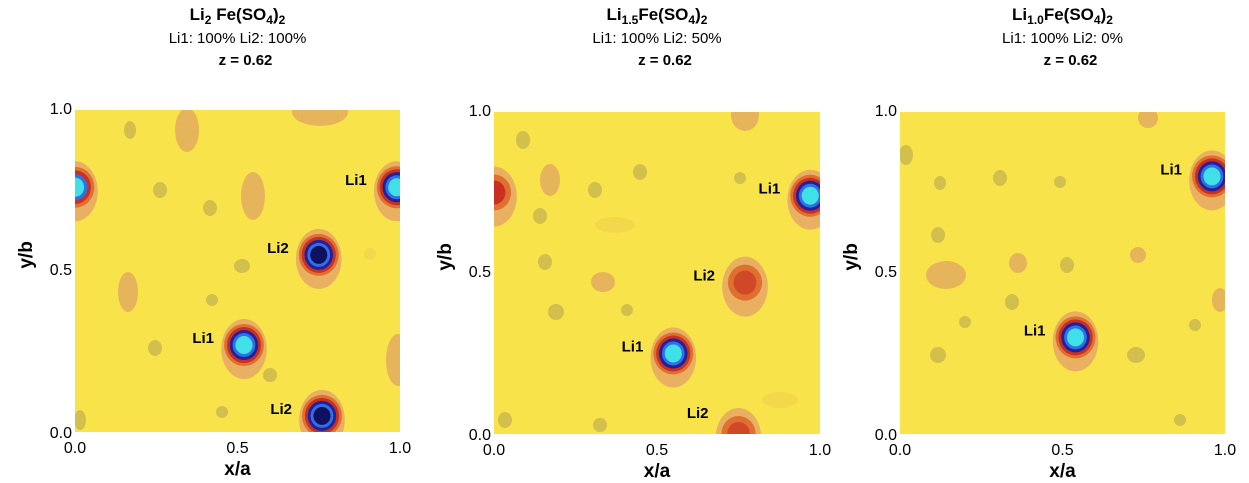 The image size is (1249, 483). What do you see at coordinates (238, 38) in the screenshot?
I see `panel-subtitle: Li1: 100% Li2: 100%` at bounding box center [238, 38].